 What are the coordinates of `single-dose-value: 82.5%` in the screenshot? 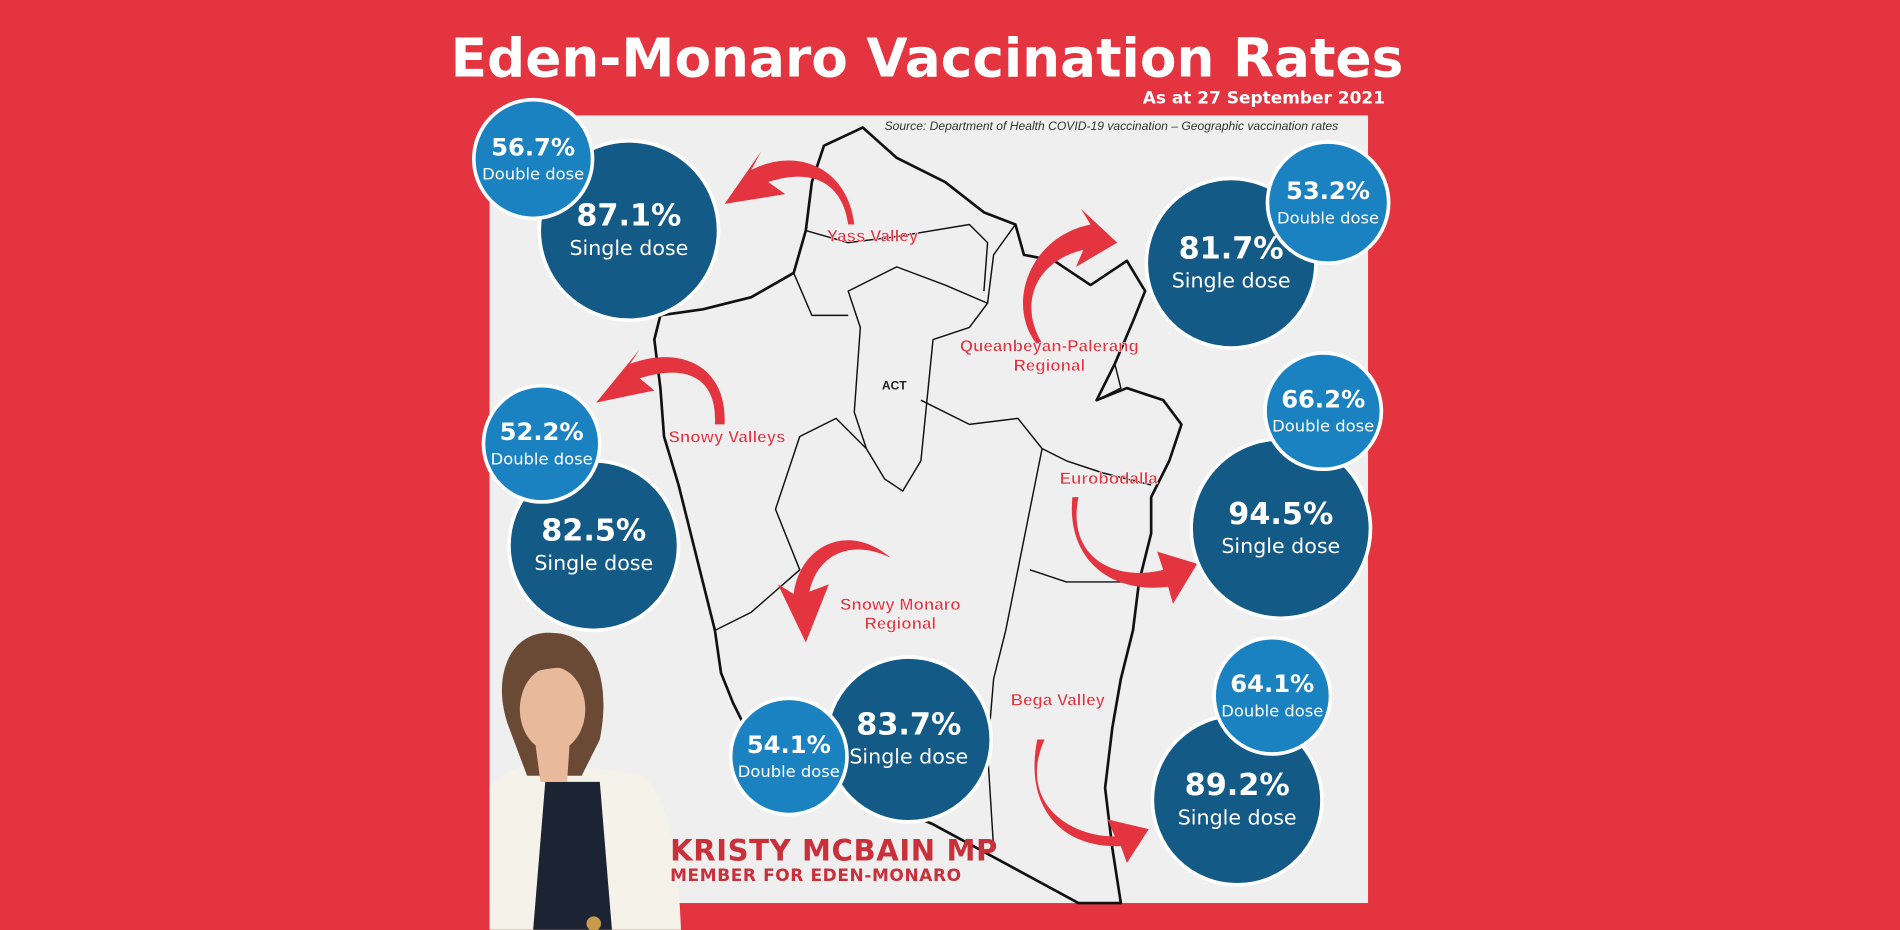 It's located at (593, 531).